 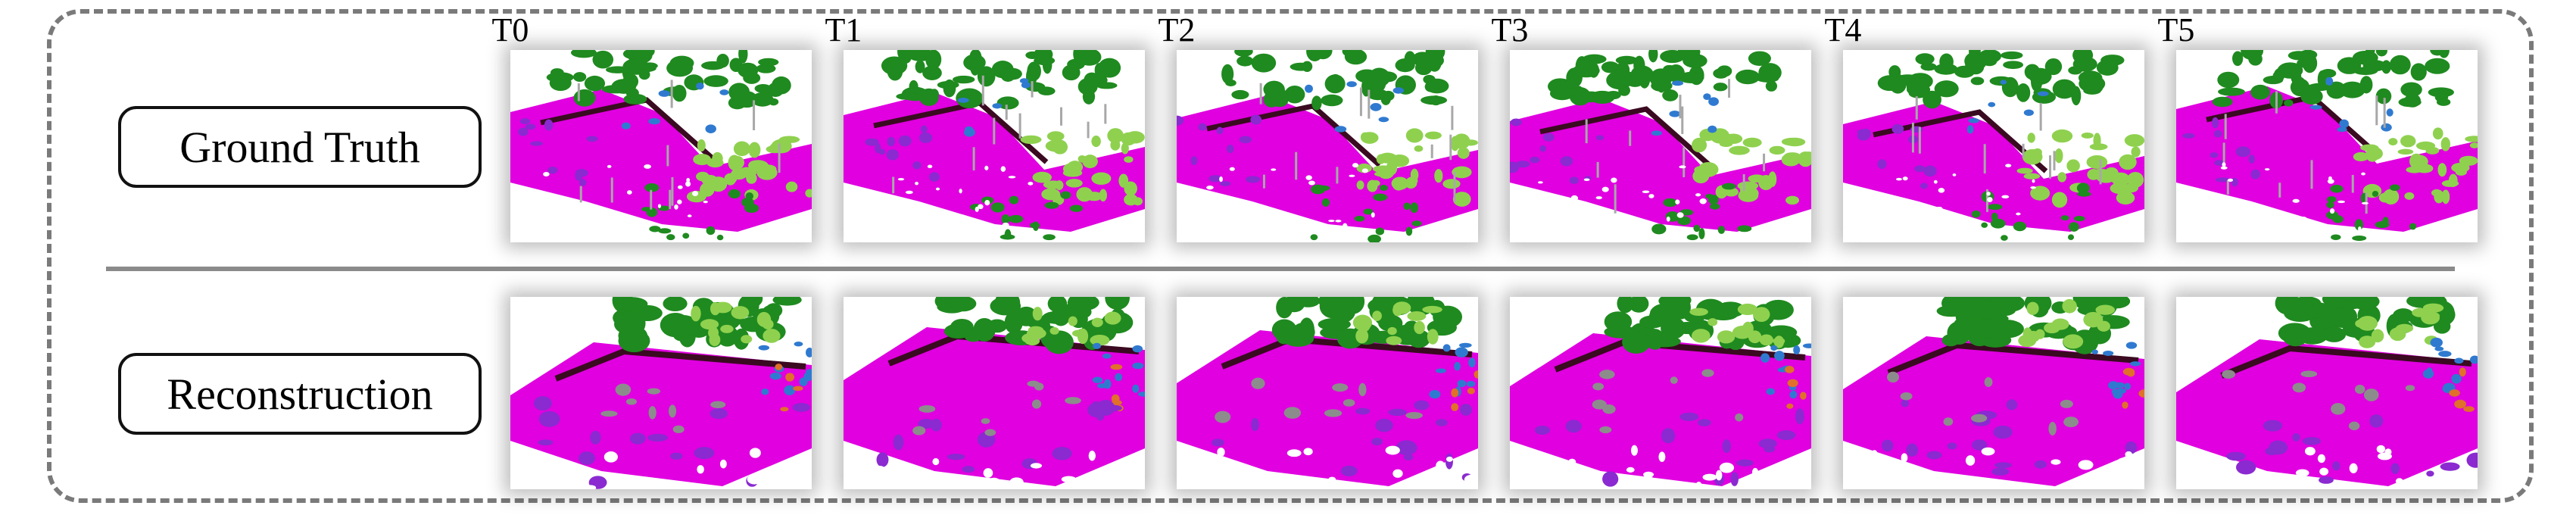 I want to click on row-label-reconstruction-text: Reconstruction, so click(x=300, y=394).